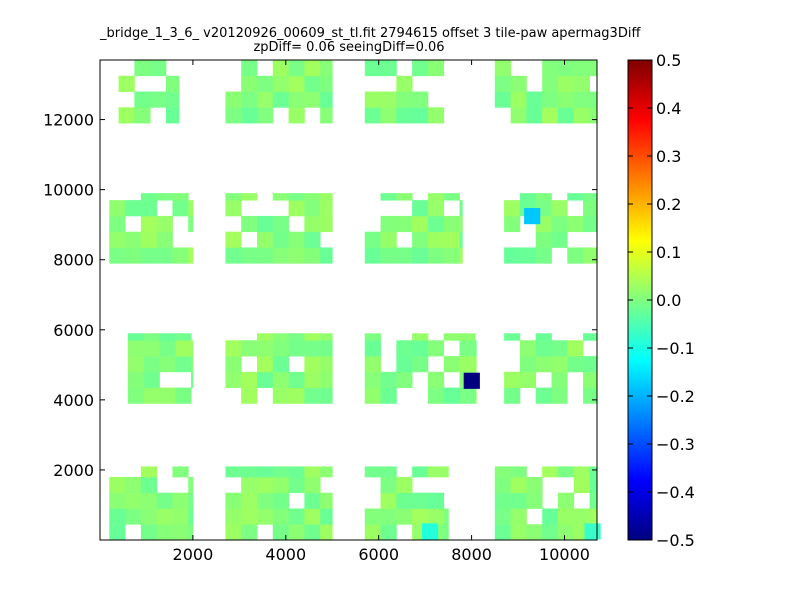  I want to click on colorbar-tick-label: 0.5, so click(668, 60).